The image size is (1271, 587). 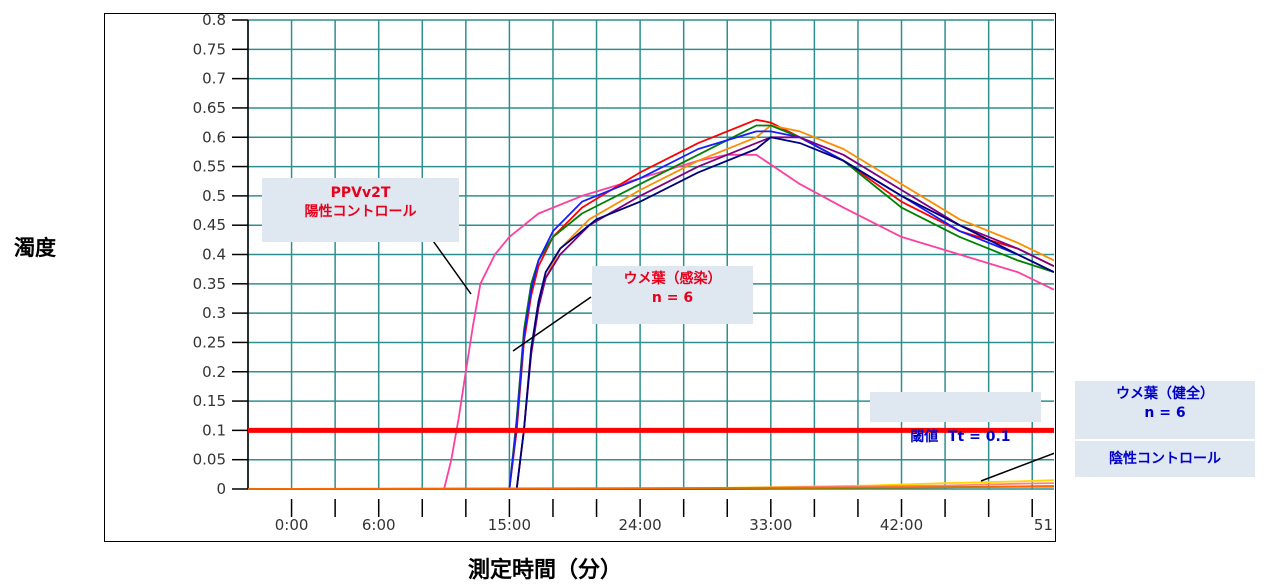 I want to click on y-tick-label: 0.2, so click(x=214, y=372).